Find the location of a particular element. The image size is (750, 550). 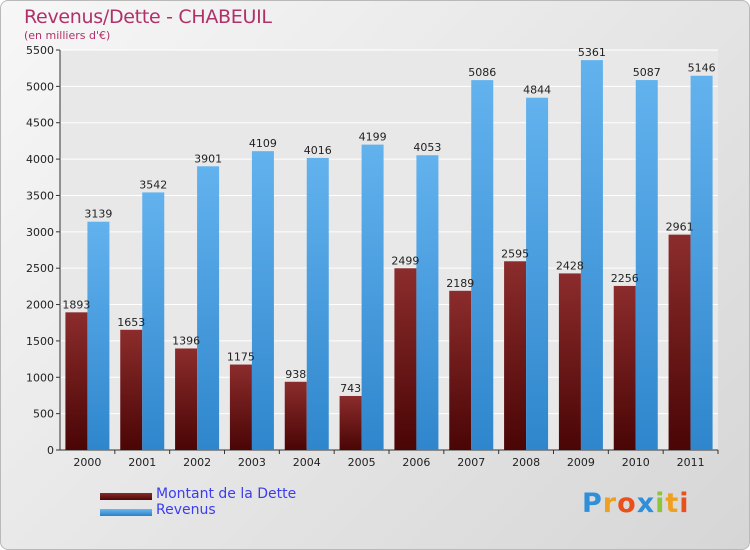

data-label-revenue: 4844 is located at coordinates (537, 90).